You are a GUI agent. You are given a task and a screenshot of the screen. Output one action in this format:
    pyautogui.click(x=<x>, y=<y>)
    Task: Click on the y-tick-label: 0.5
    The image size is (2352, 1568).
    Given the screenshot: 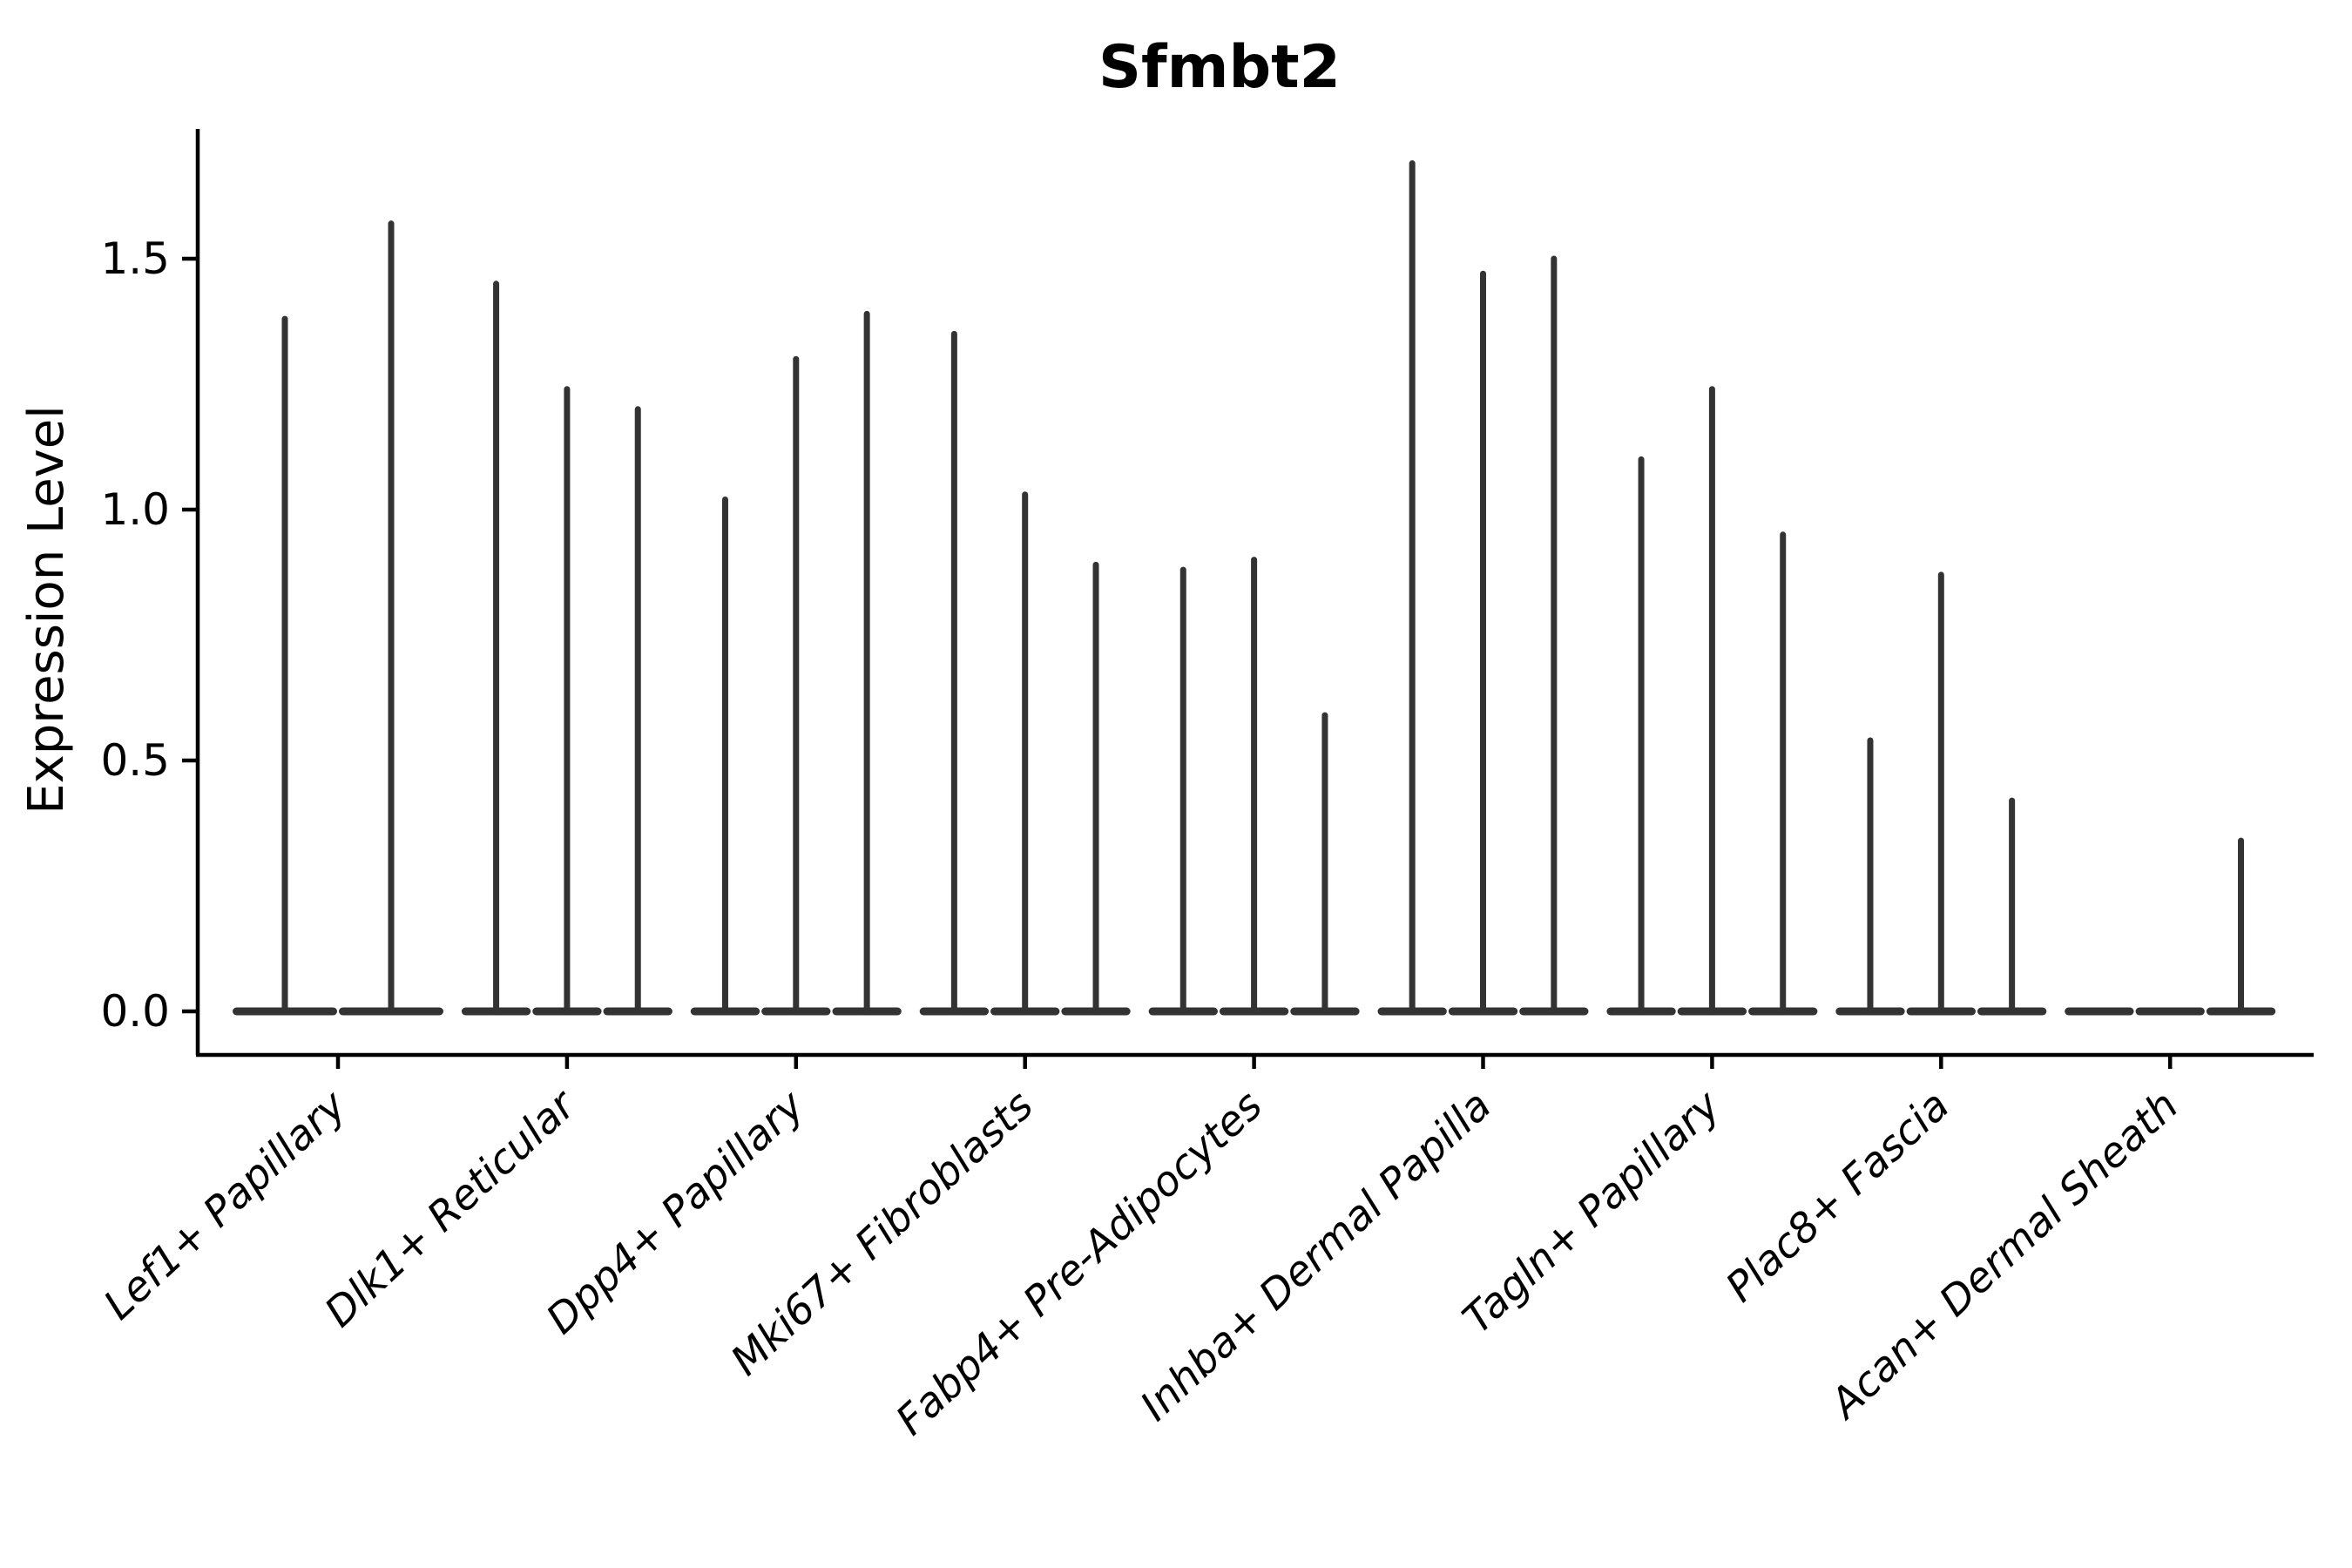 What is the action you would take?
    pyautogui.click(x=135, y=761)
    